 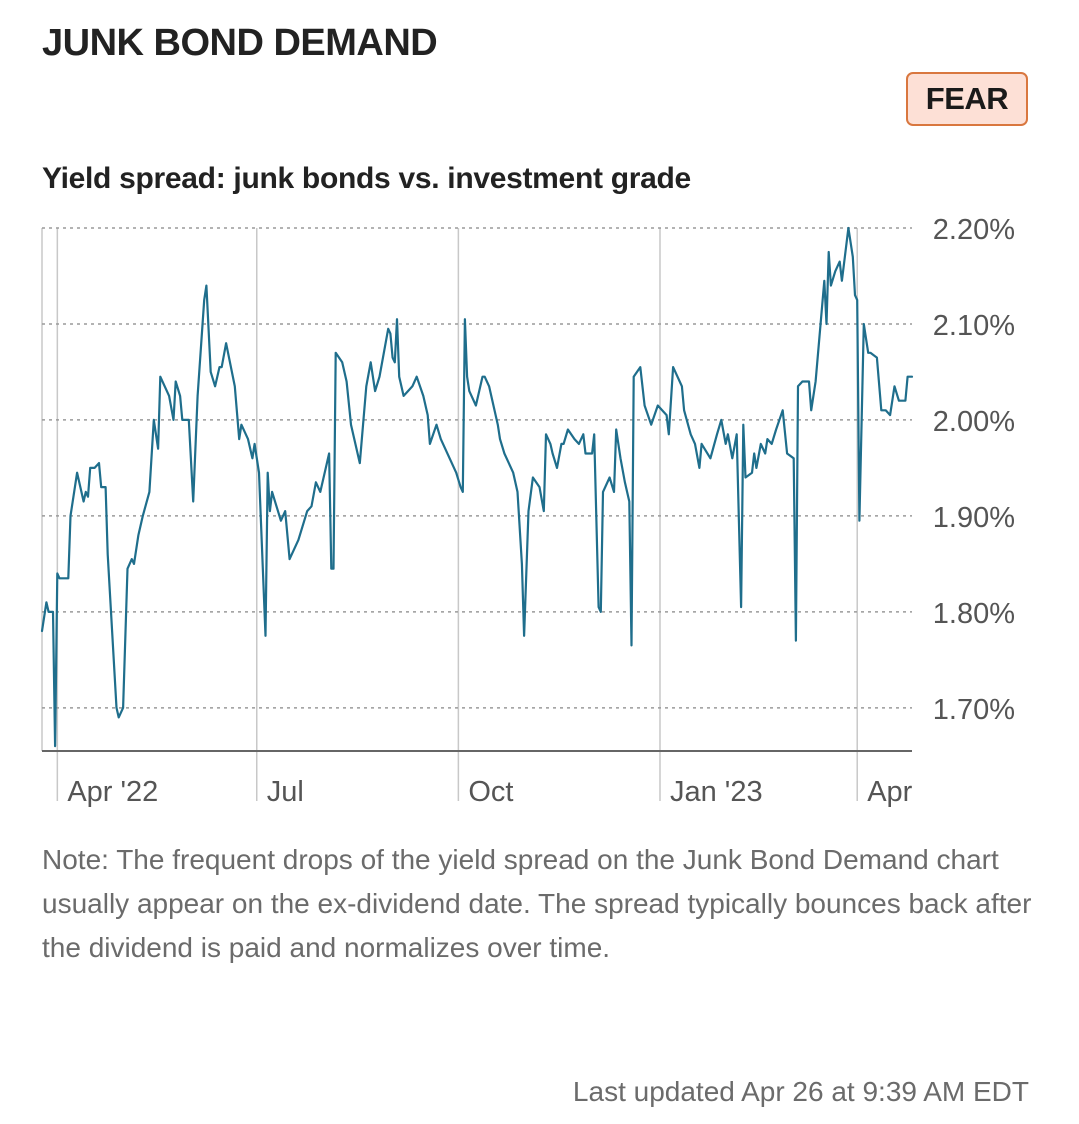 I want to click on y-tick-label: 1.80%, so click(x=974, y=614).